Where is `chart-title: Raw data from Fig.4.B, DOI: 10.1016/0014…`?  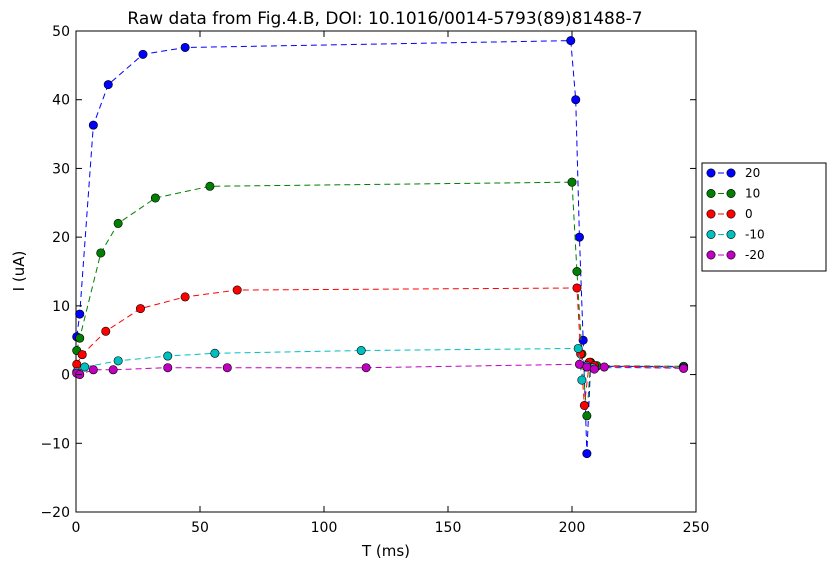 chart-title: Raw data from Fig.4.B, DOI: 10.1016/0014… is located at coordinates (384, 19).